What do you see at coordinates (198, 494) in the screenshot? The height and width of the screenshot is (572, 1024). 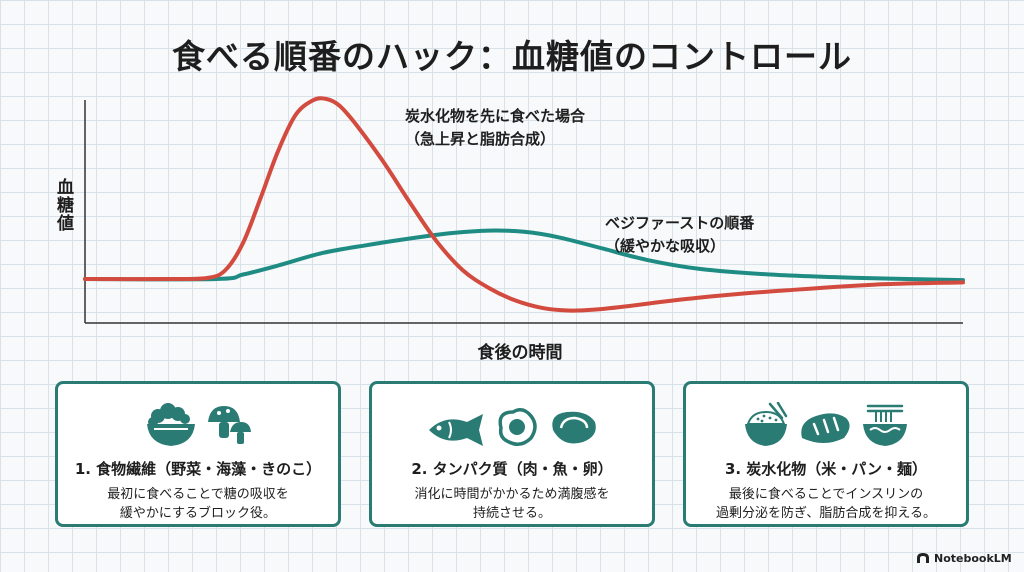 I see `card-description-line: 最初に食べることで糖の吸収を` at bounding box center [198, 494].